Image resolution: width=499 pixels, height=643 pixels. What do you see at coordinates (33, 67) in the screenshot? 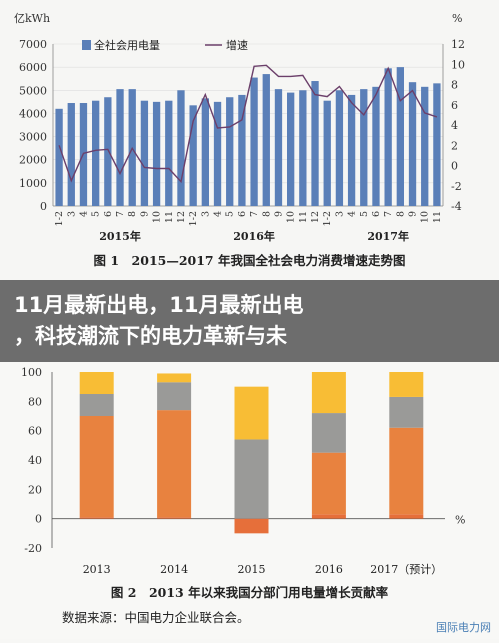
I see `y-tick-label: 6000` at bounding box center [33, 67].